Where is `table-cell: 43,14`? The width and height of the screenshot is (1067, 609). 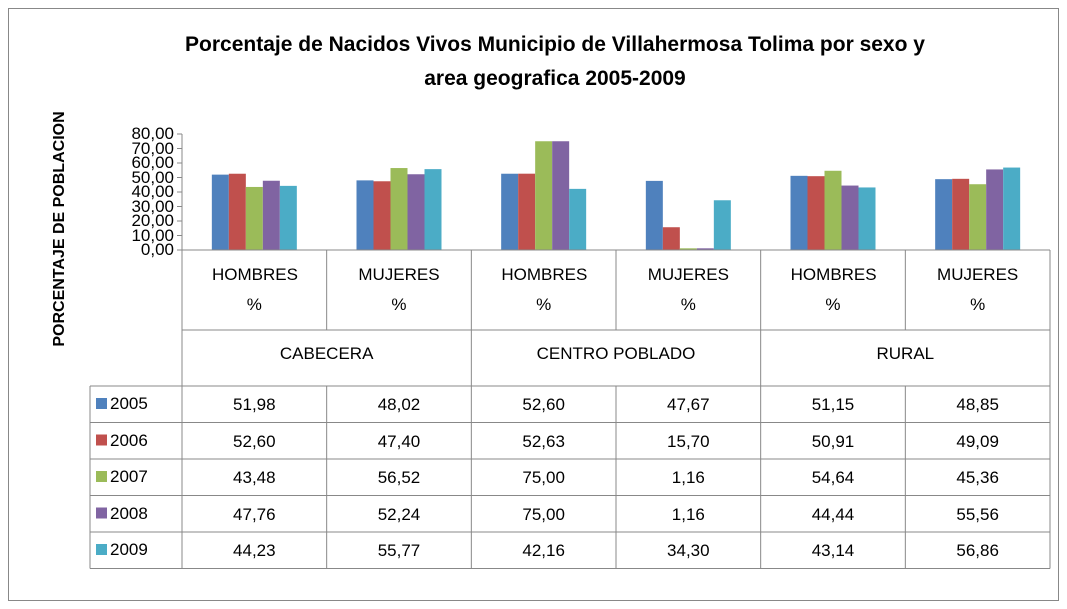 table-cell: 43,14 is located at coordinates (833, 550).